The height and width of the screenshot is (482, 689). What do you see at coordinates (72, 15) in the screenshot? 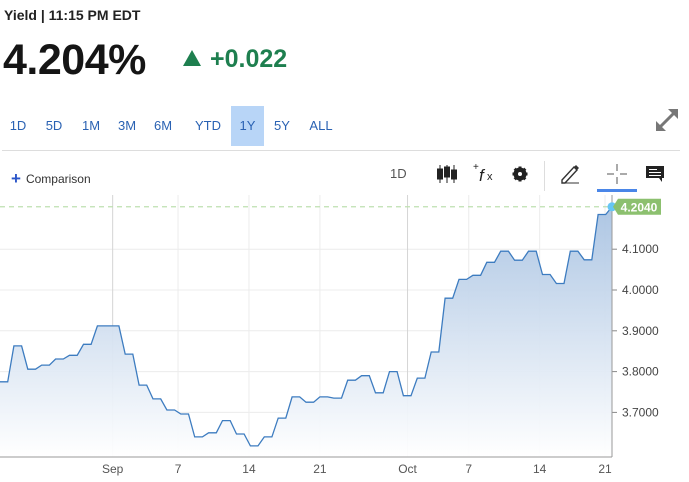
I see `quote-title: Yield | 11:15 PM EDT` at bounding box center [72, 15].